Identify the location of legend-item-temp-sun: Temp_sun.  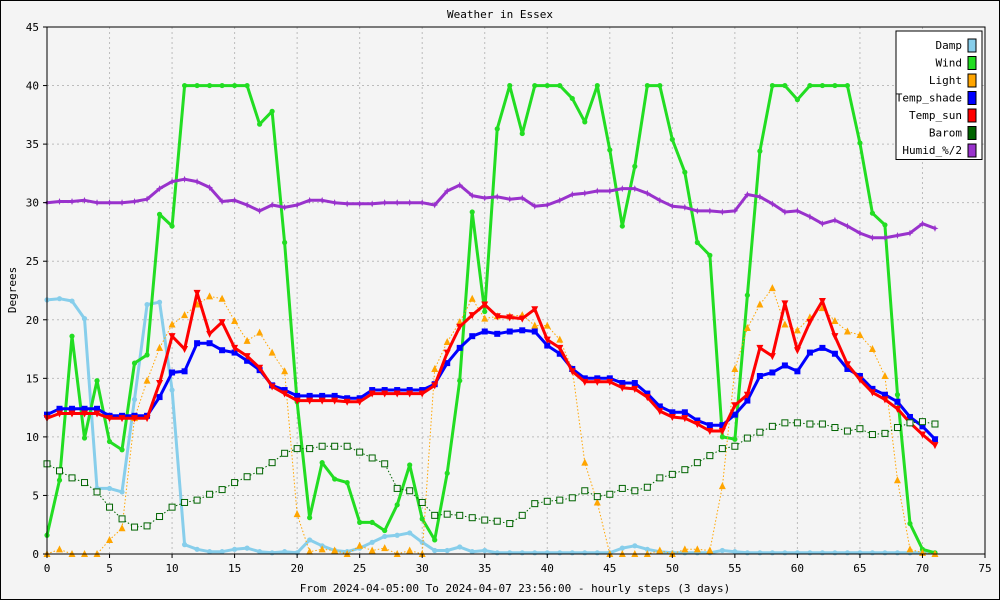
(943, 115).